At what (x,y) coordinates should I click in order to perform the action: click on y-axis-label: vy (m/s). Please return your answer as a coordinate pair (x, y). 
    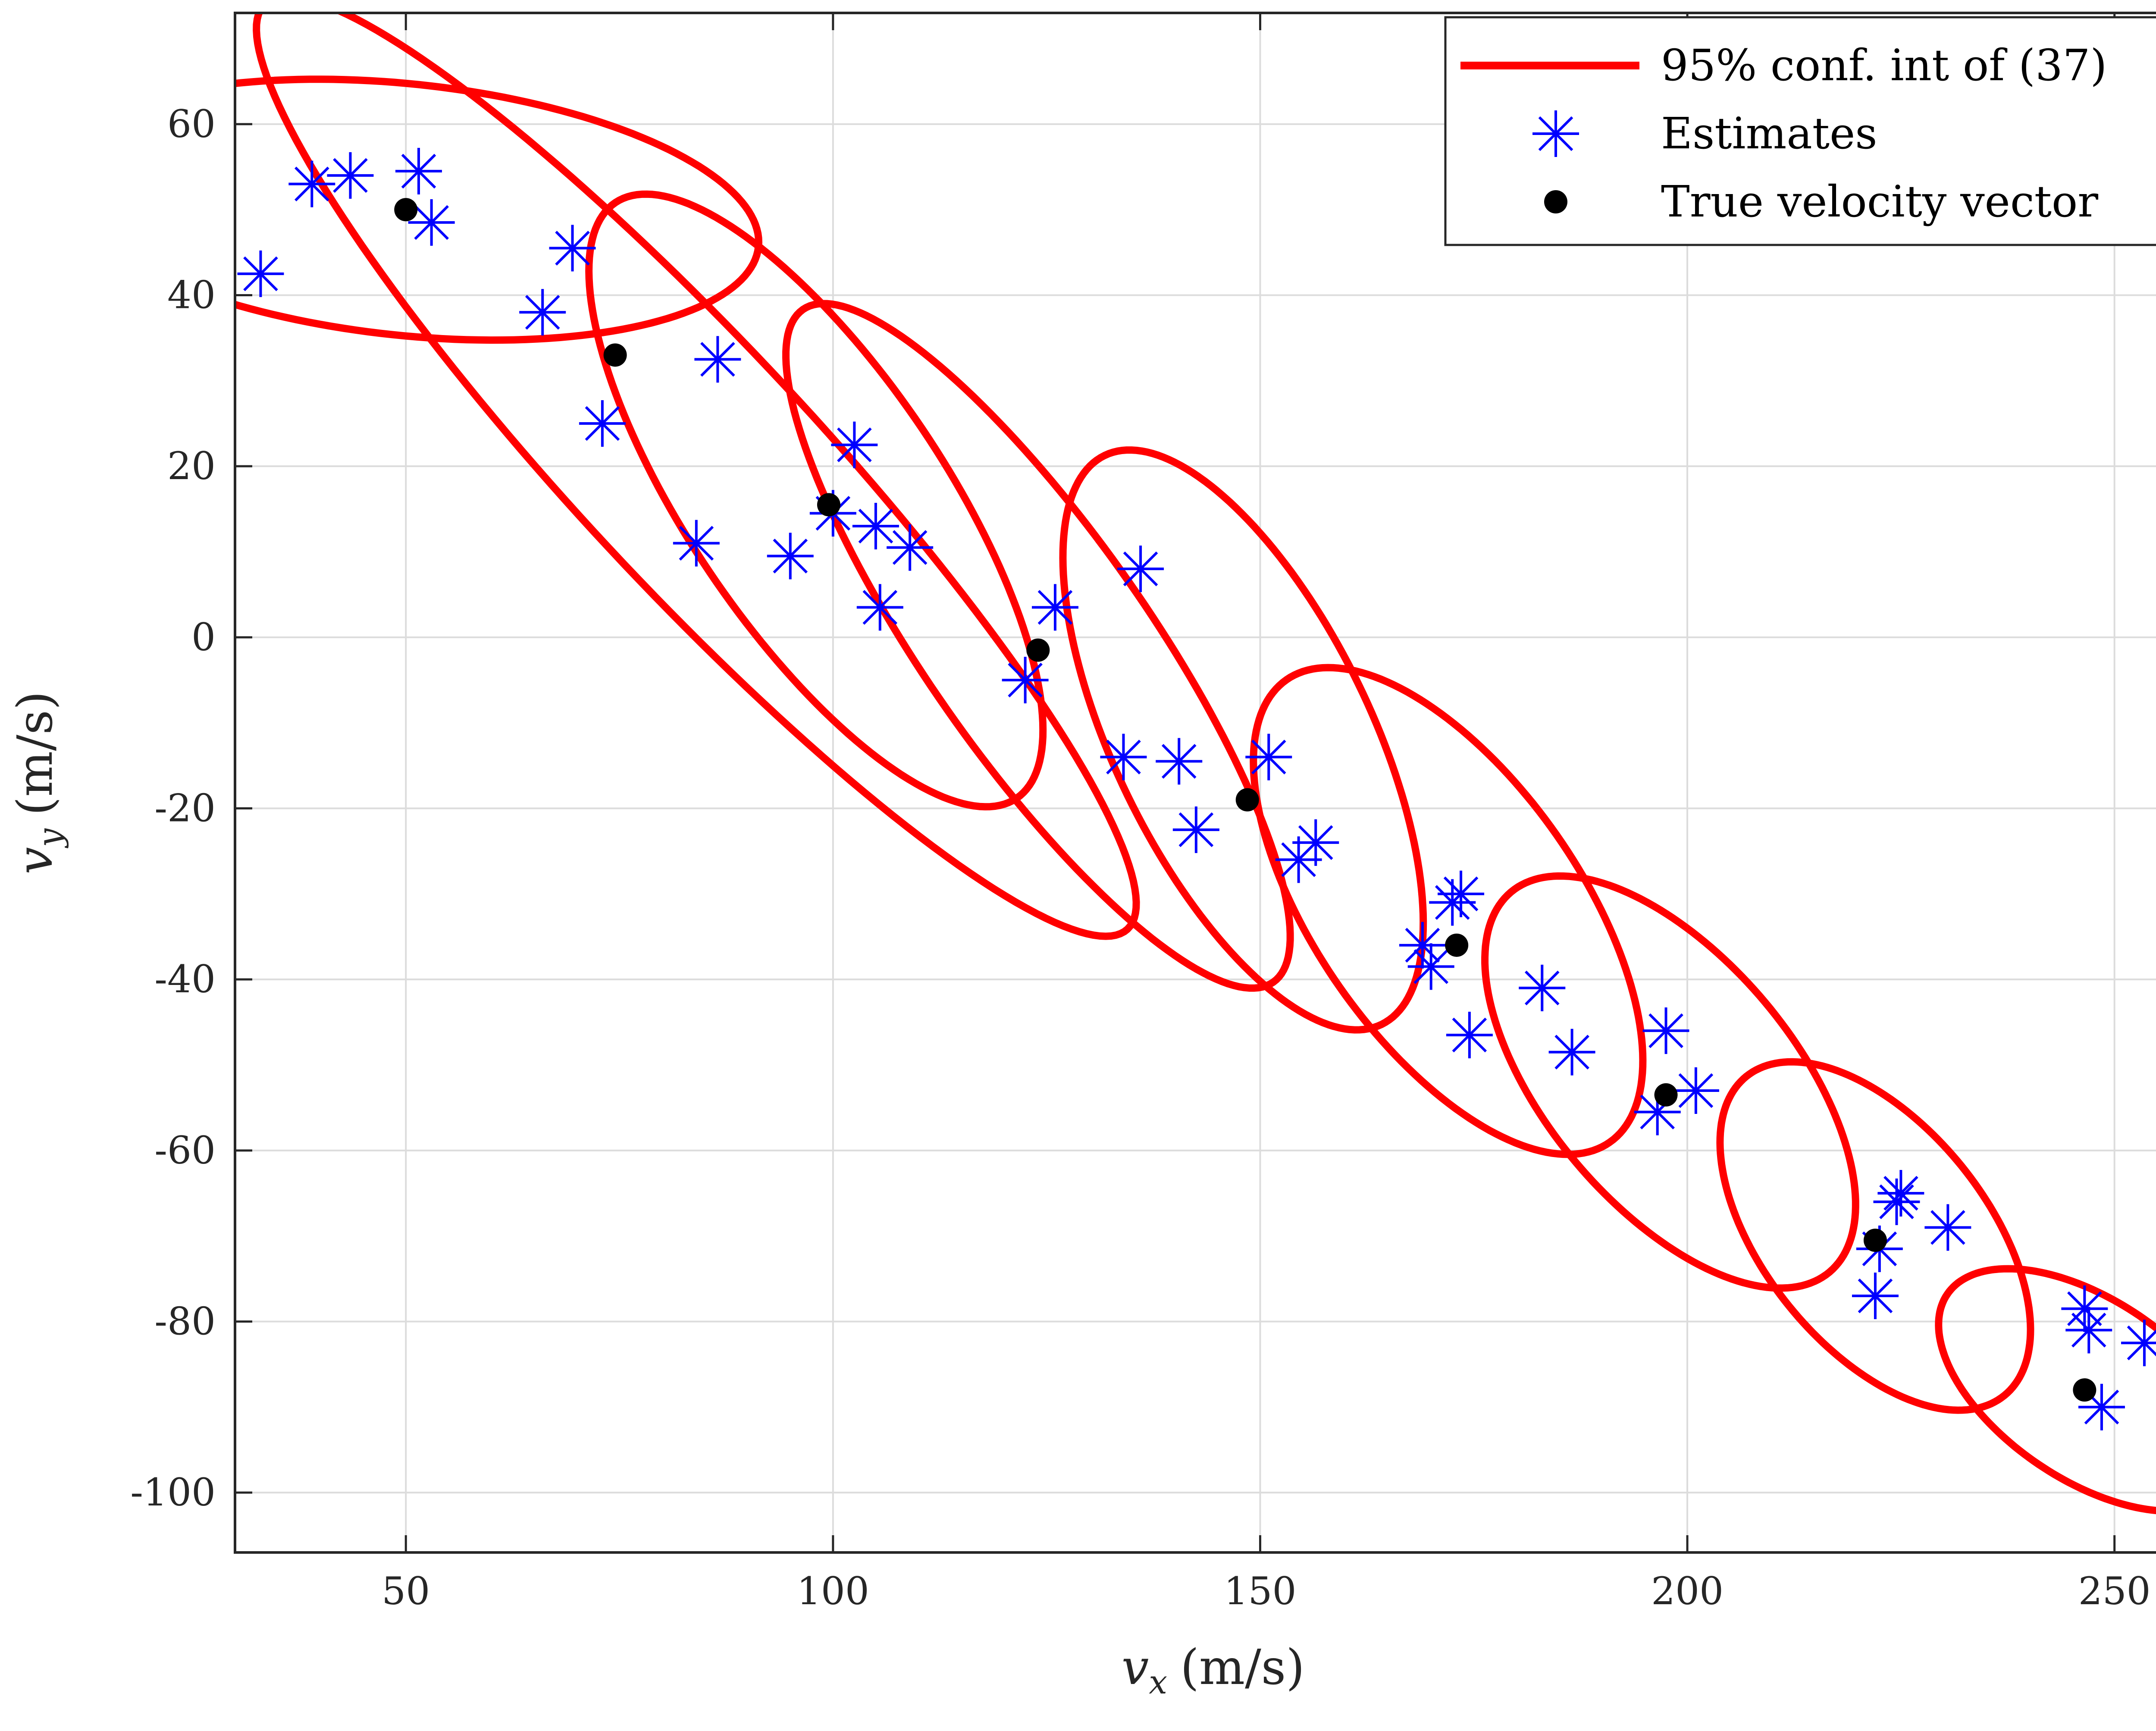
    Looking at the image, I should click on (38, 782).